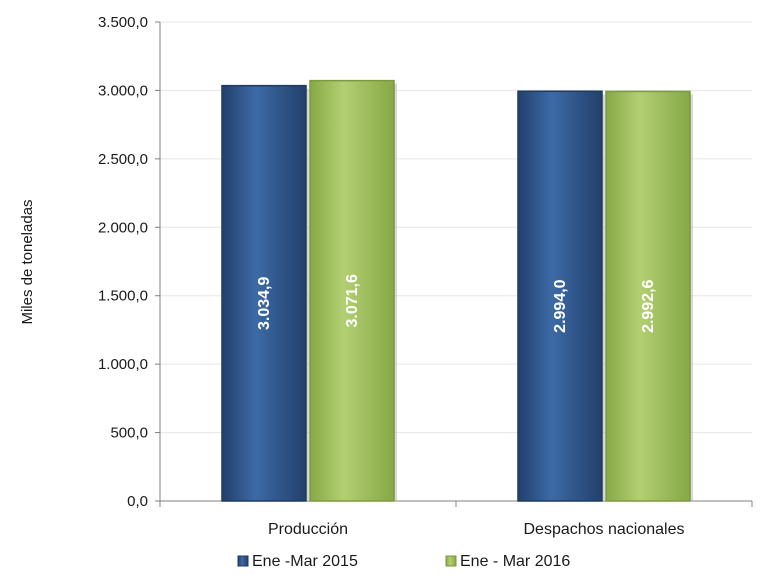  Describe the element at coordinates (129, 433) in the screenshot. I see `y-tick-label: 500,0` at that location.